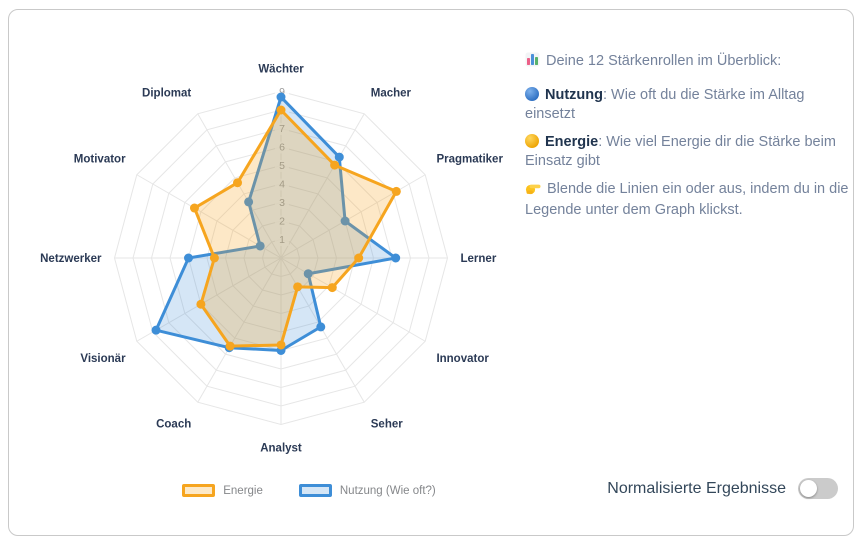  Describe the element at coordinates (808, 488) in the screenshot. I see `toggle-knob` at that location.